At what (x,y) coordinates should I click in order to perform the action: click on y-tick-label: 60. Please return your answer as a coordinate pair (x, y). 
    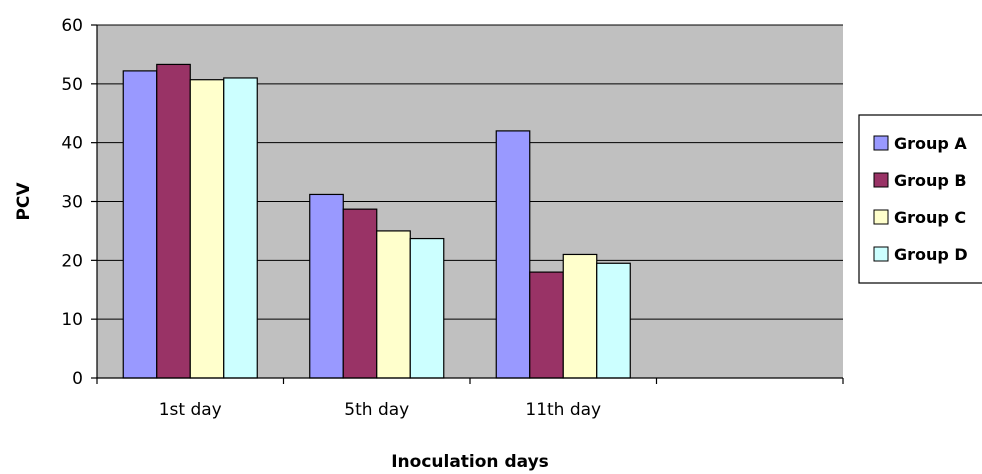
    Looking at the image, I should click on (72, 26).